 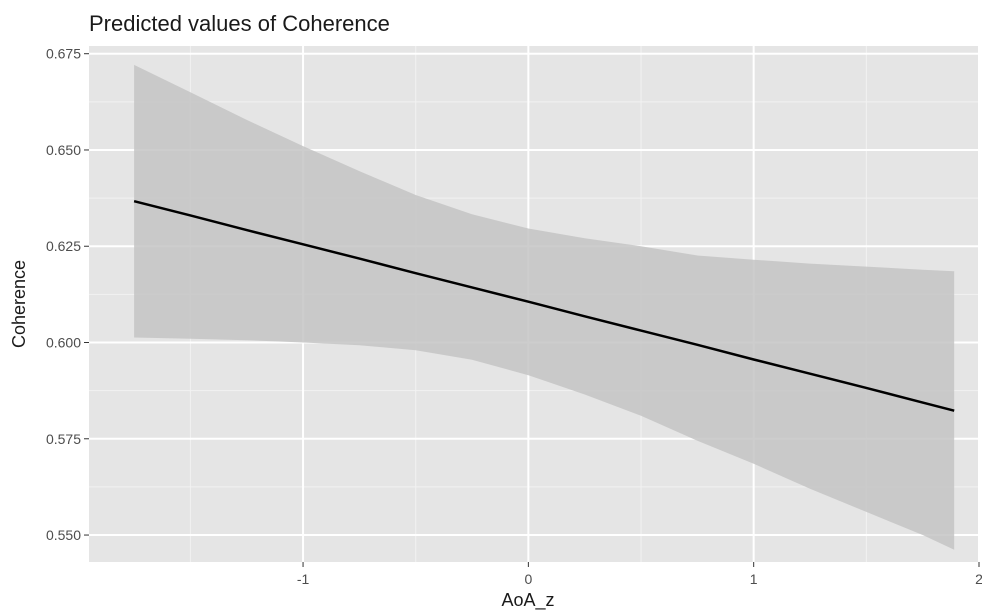 I want to click on x-tick-label: 0, so click(x=528, y=579).